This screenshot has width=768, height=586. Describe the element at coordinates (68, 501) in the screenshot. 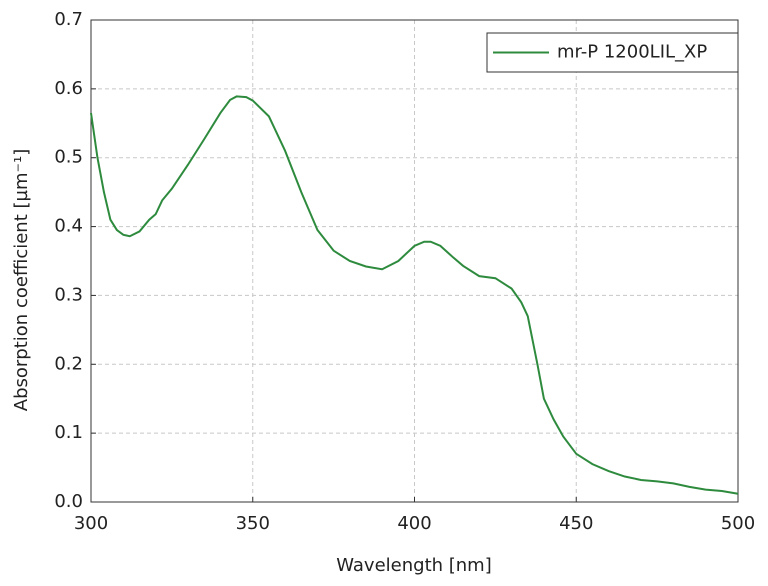

I see `y-tick-label: 0.0` at that location.